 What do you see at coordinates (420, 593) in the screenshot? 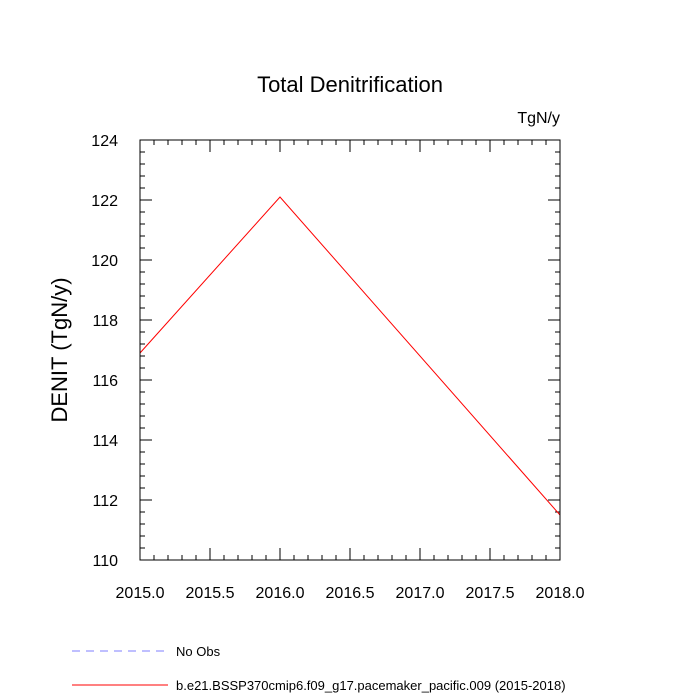
I see `x-tick-label: 2017.0` at bounding box center [420, 593].